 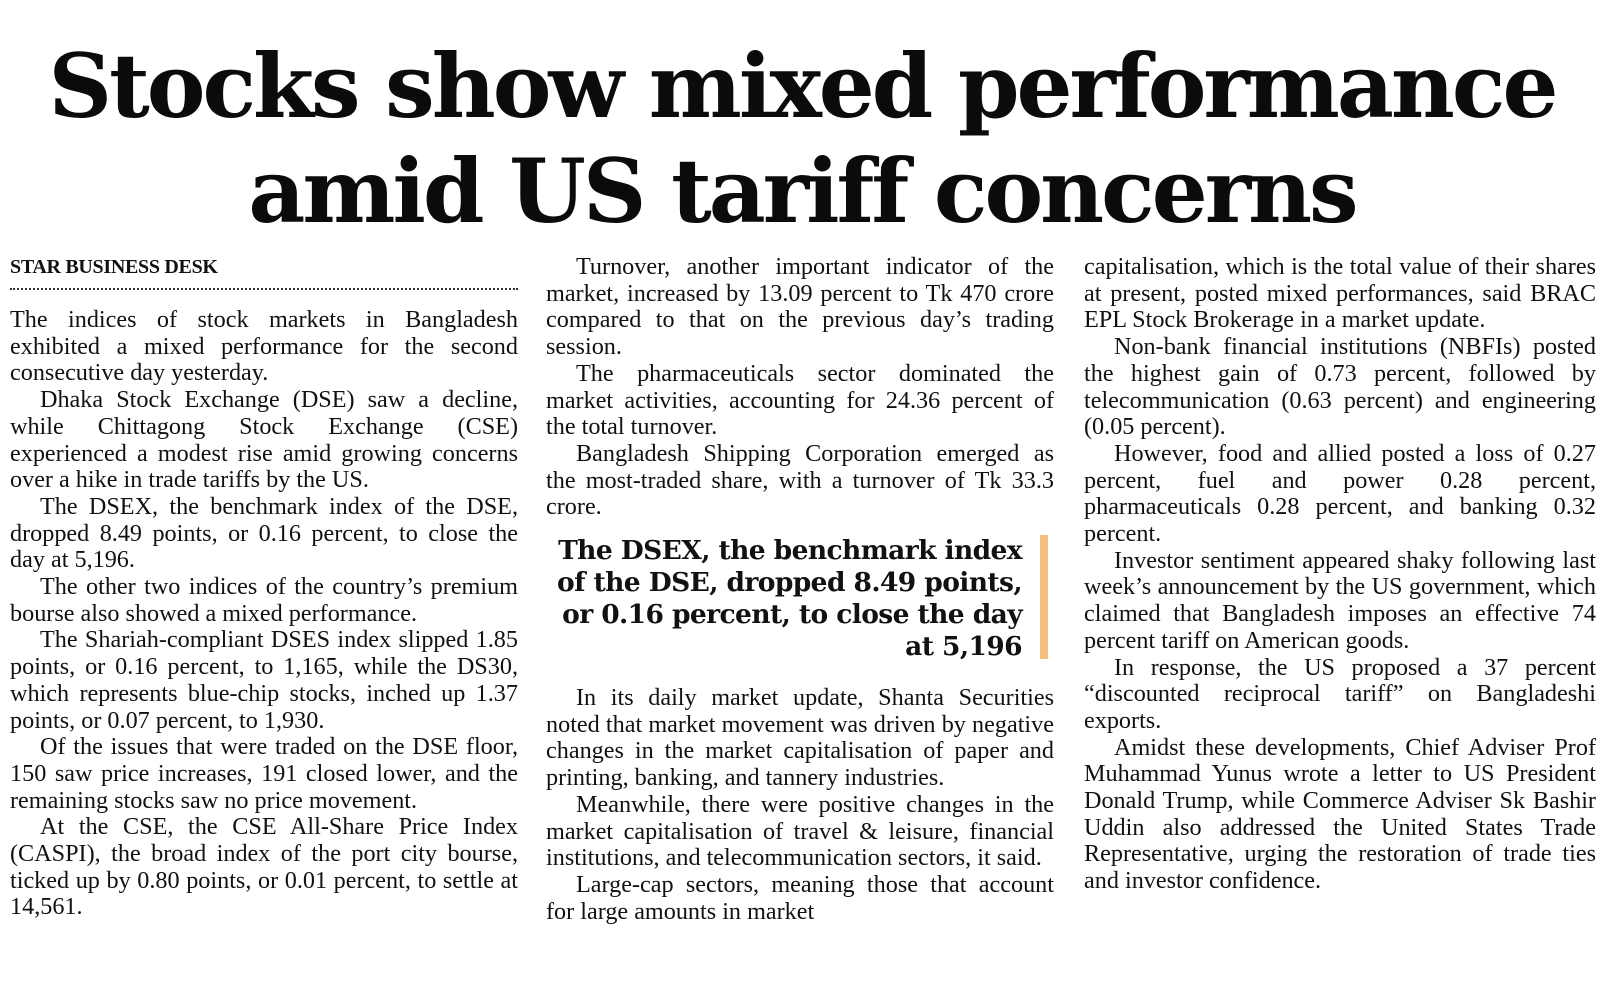 I want to click on byline: STAR BUSINESS DESK, so click(x=114, y=267).